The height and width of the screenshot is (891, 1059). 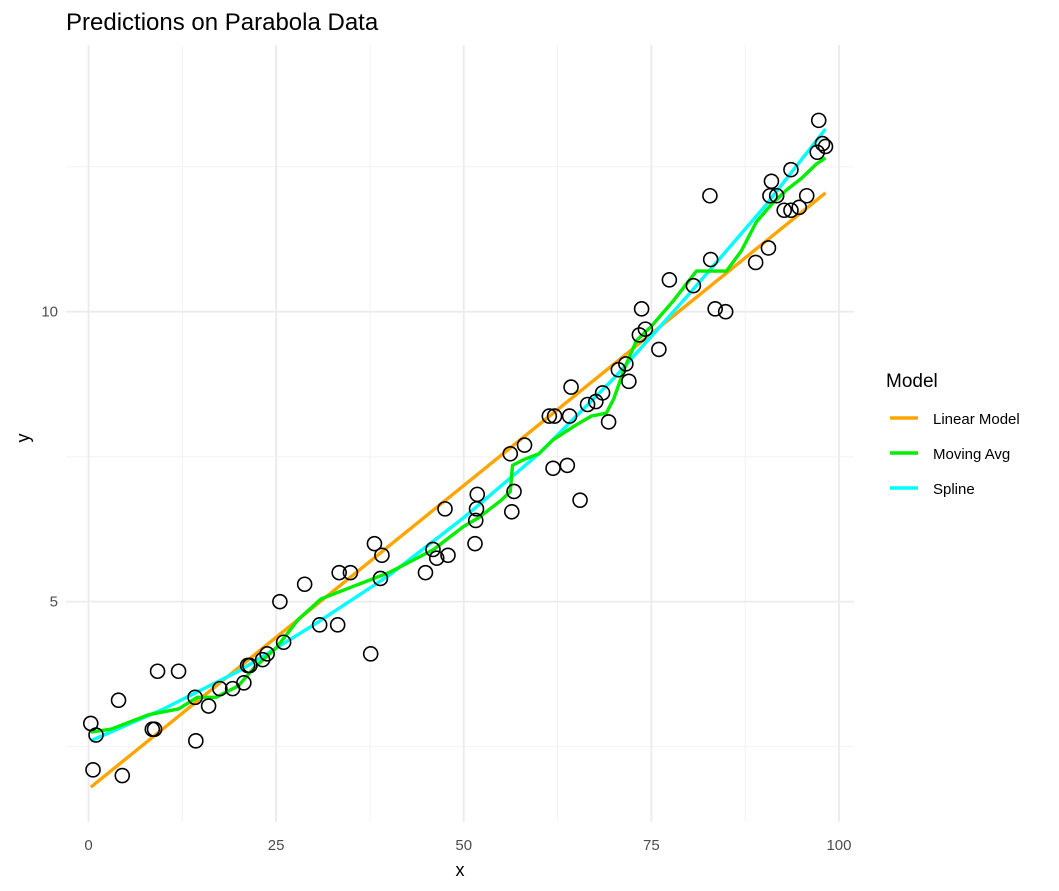 What do you see at coordinates (276, 845) in the screenshot?
I see `x-tick-label: 25` at bounding box center [276, 845].